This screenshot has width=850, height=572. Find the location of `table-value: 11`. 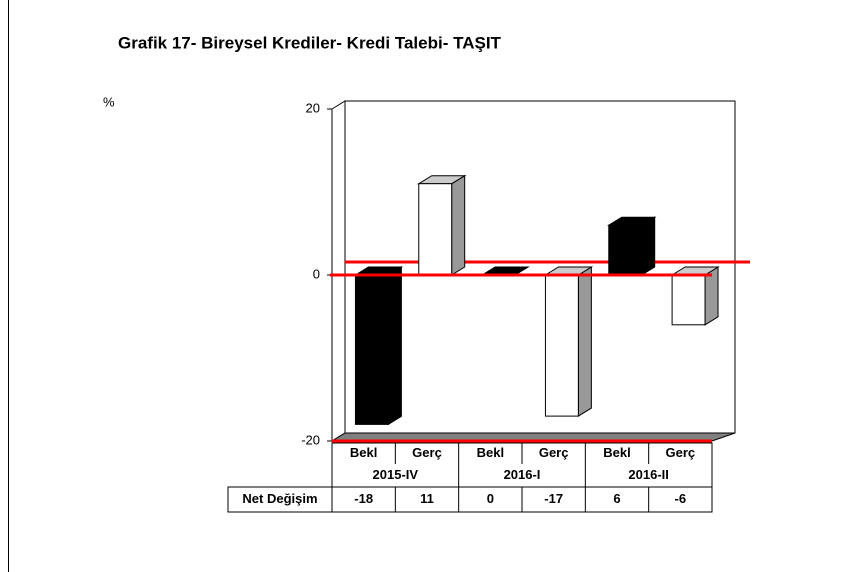

table-value: 11 is located at coordinates (427, 498).